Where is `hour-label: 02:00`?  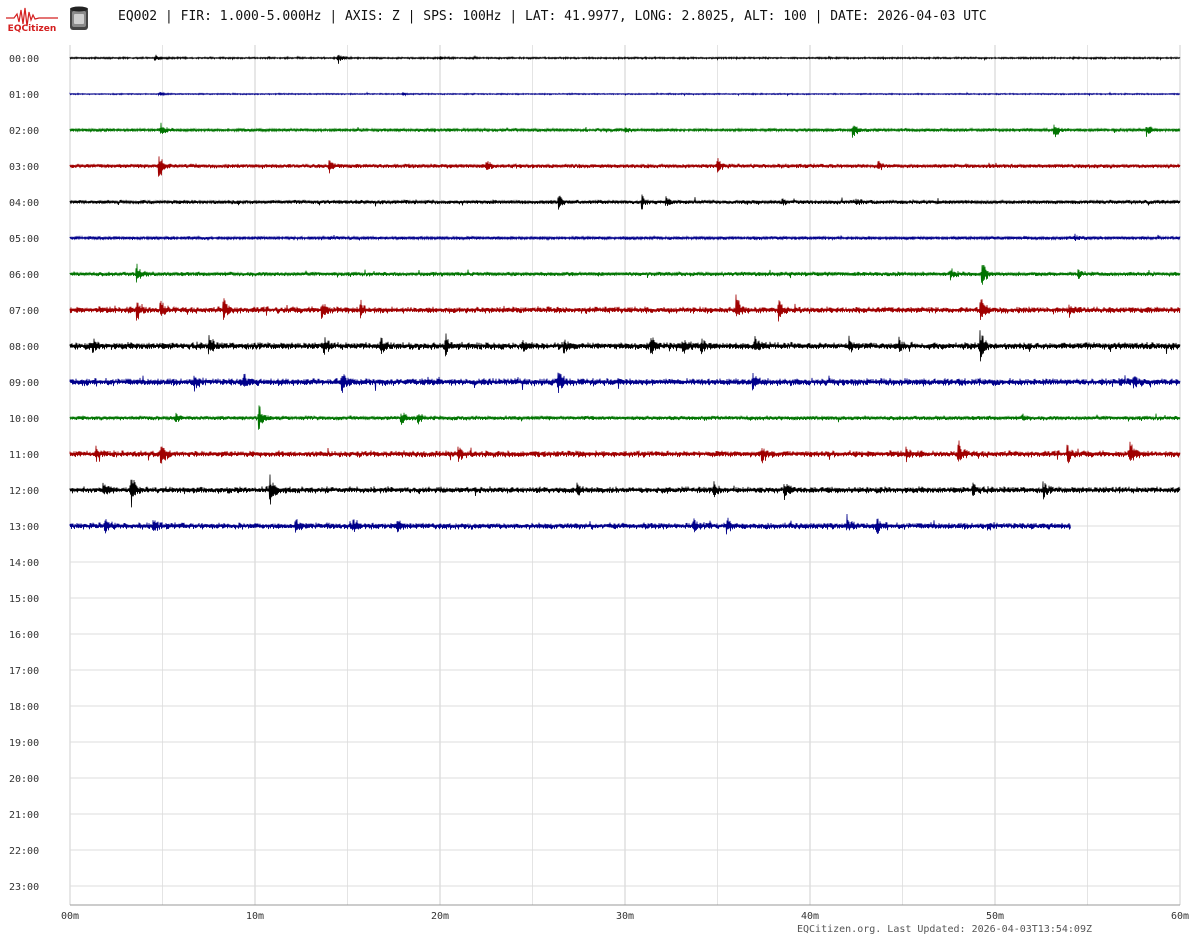 hour-label: 02:00 is located at coordinates (24, 131).